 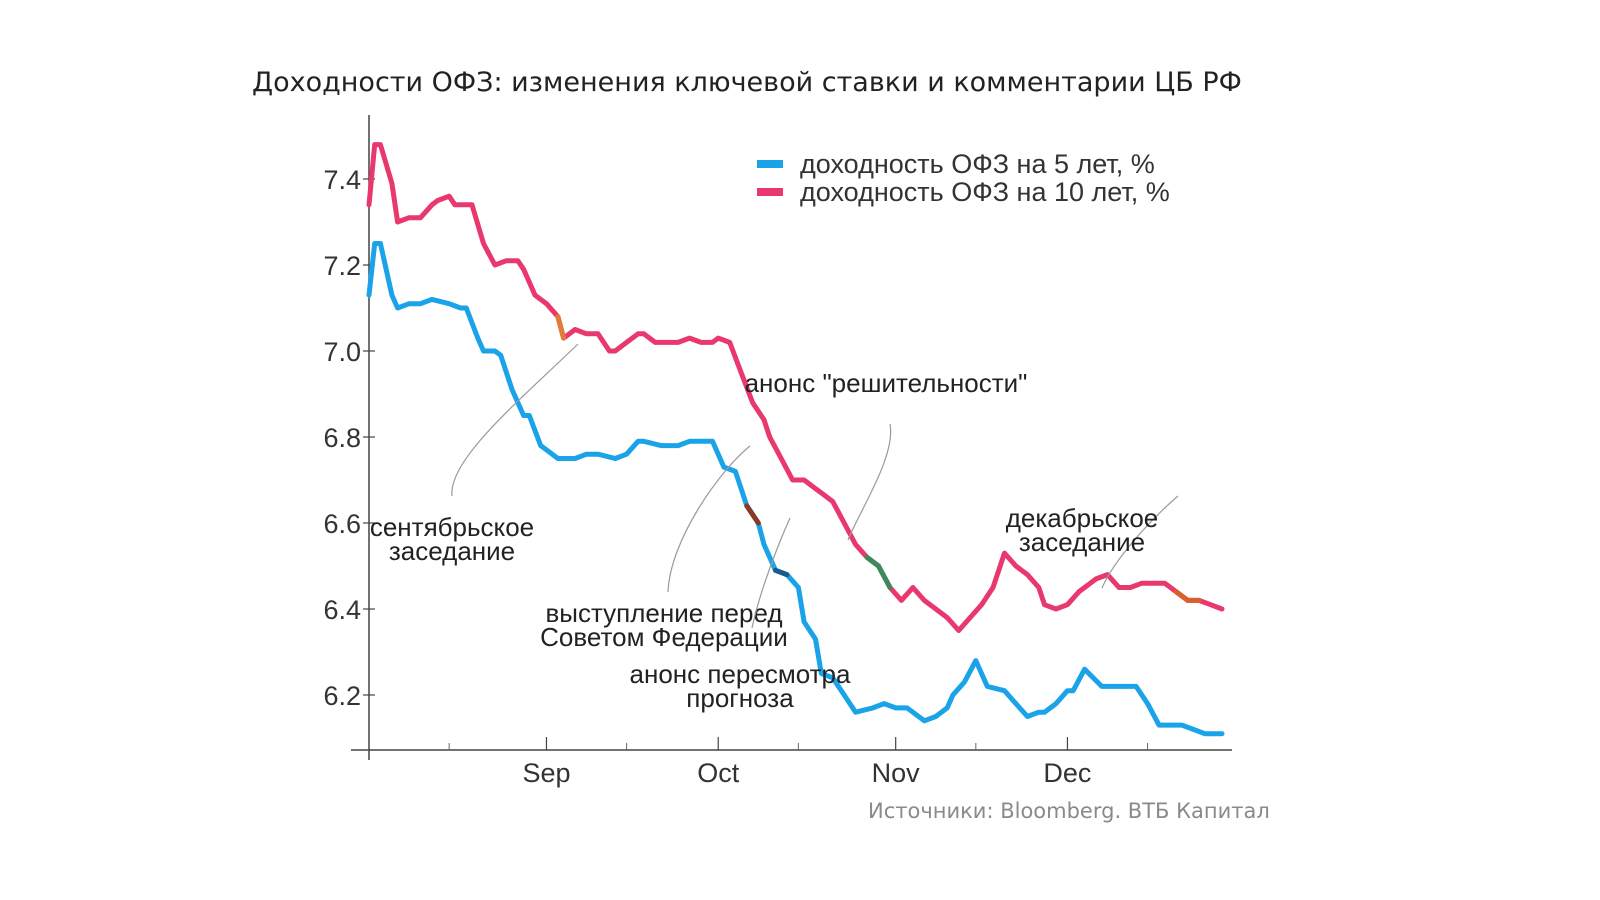 I want to click on y-tick-label: 6.8, so click(x=342, y=438).